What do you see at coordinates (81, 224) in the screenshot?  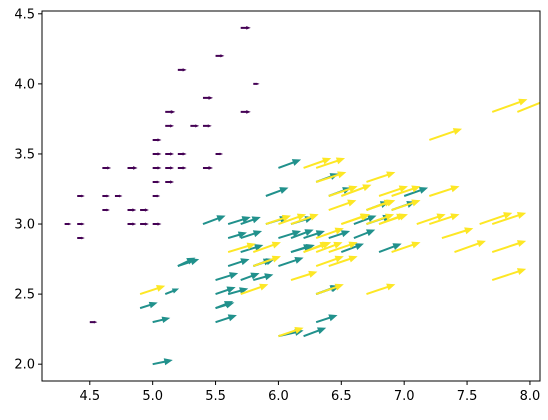 I see `quiver-arrow-s0-p2` at bounding box center [81, 224].